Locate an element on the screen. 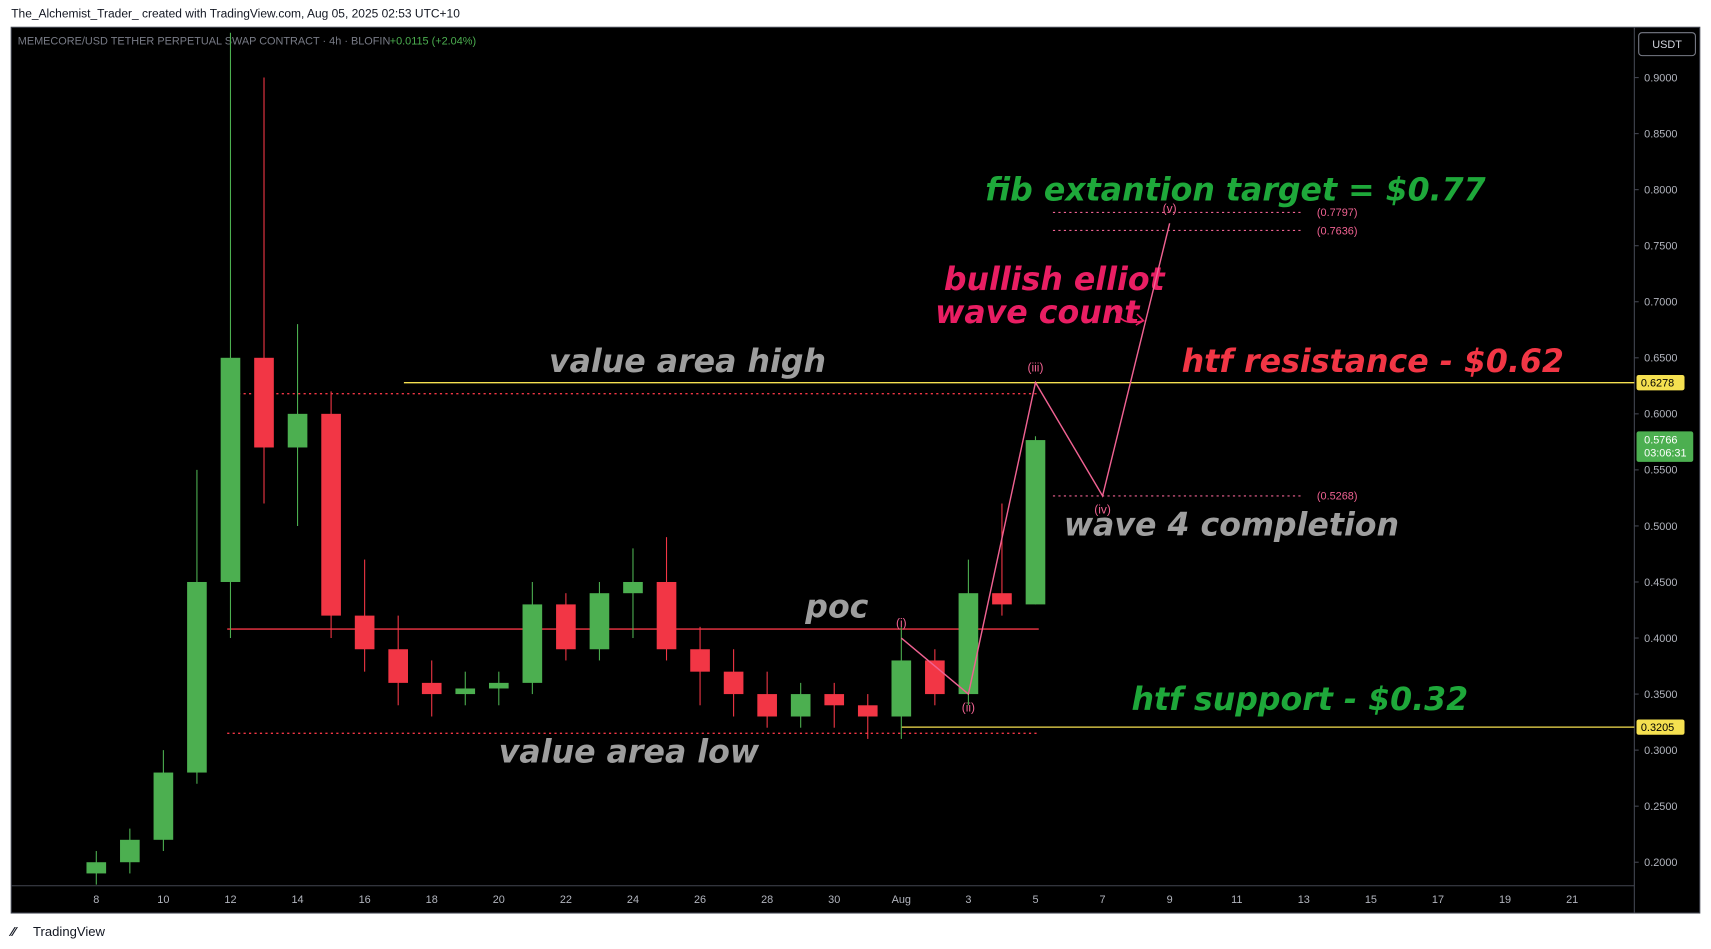 The height and width of the screenshot is (949, 1711). fib-label: (0.7636) is located at coordinates (1337, 231).